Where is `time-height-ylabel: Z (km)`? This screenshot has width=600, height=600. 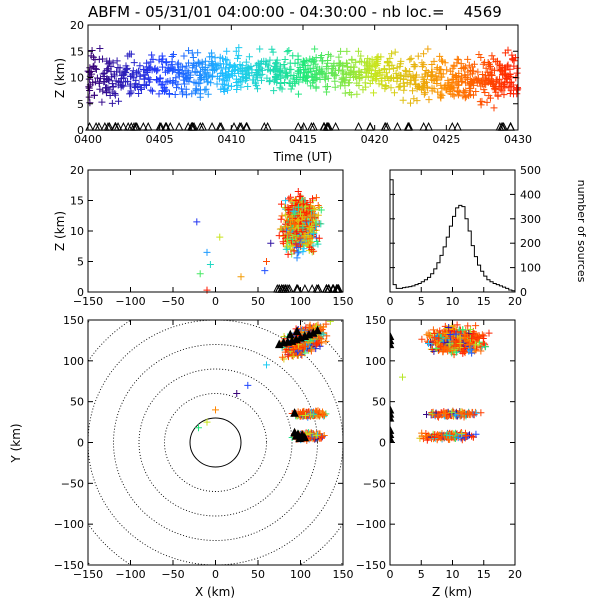 time-height-ylabel: Z (km) is located at coordinates (60, 78).